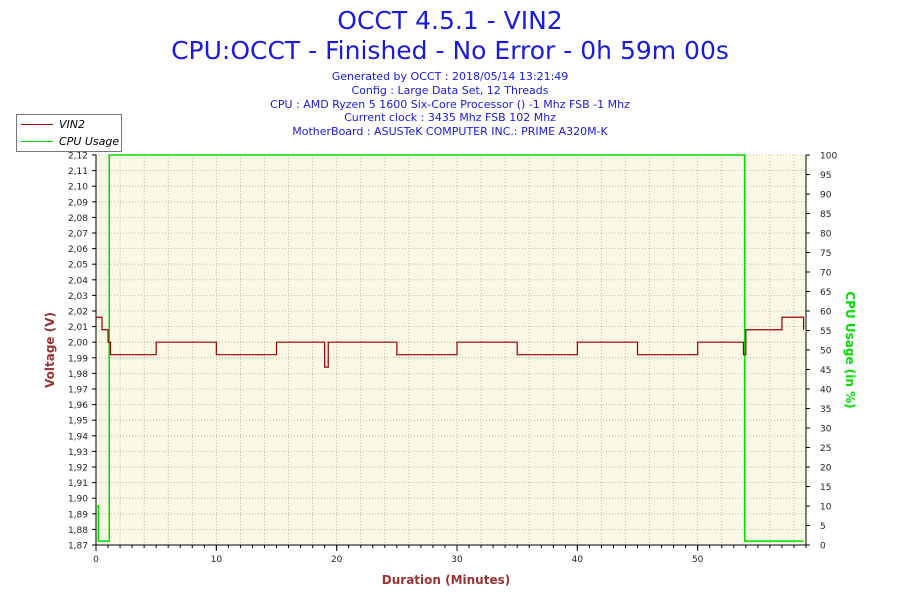  Describe the element at coordinates (78, 344) in the screenshot. I see `y-tick-label: 2,00` at that location.